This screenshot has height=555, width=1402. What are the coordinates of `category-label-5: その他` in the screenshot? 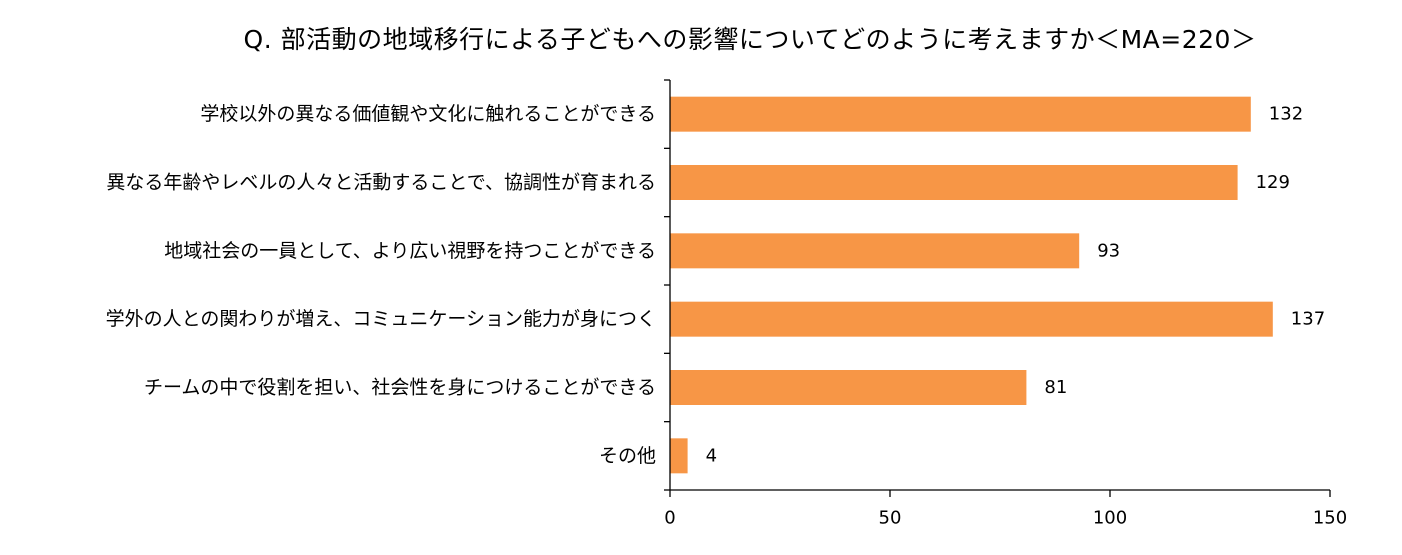 It's located at (627, 456).